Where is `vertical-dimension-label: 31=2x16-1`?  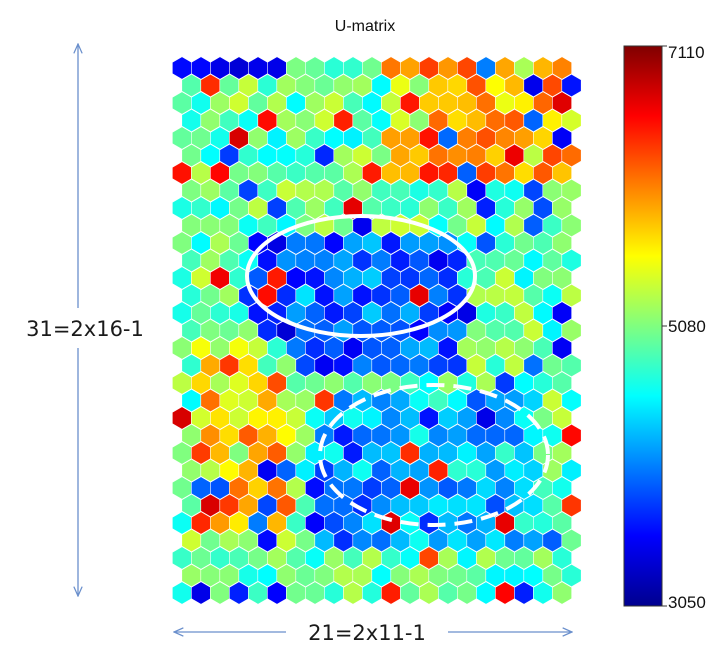 vertical-dimension-label: 31=2x16-1 is located at coordinates (85, 329).